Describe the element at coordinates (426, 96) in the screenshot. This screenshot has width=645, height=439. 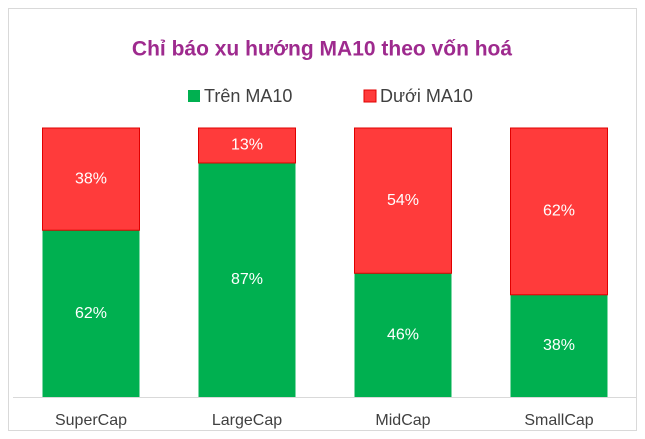
I see `legend-label: Dưới MA10` at that location.